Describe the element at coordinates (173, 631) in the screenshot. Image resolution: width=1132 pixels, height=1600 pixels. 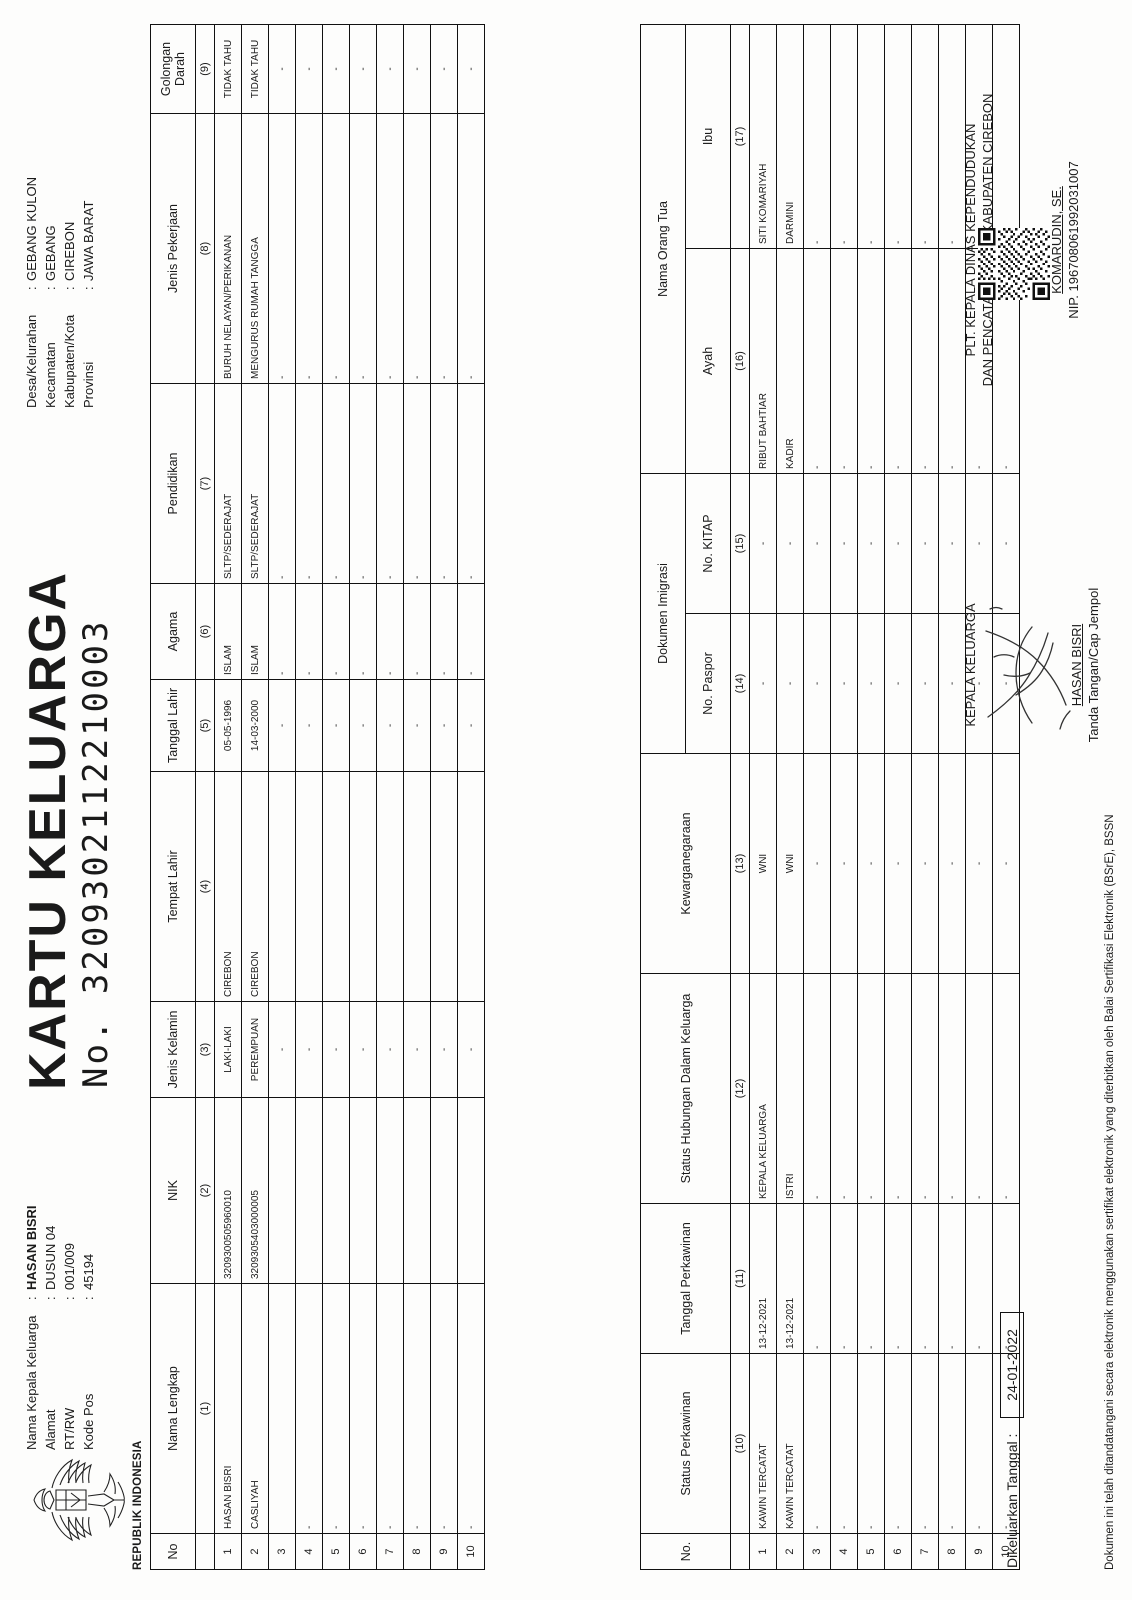
I see `t1-header-6: Agama` at that location.